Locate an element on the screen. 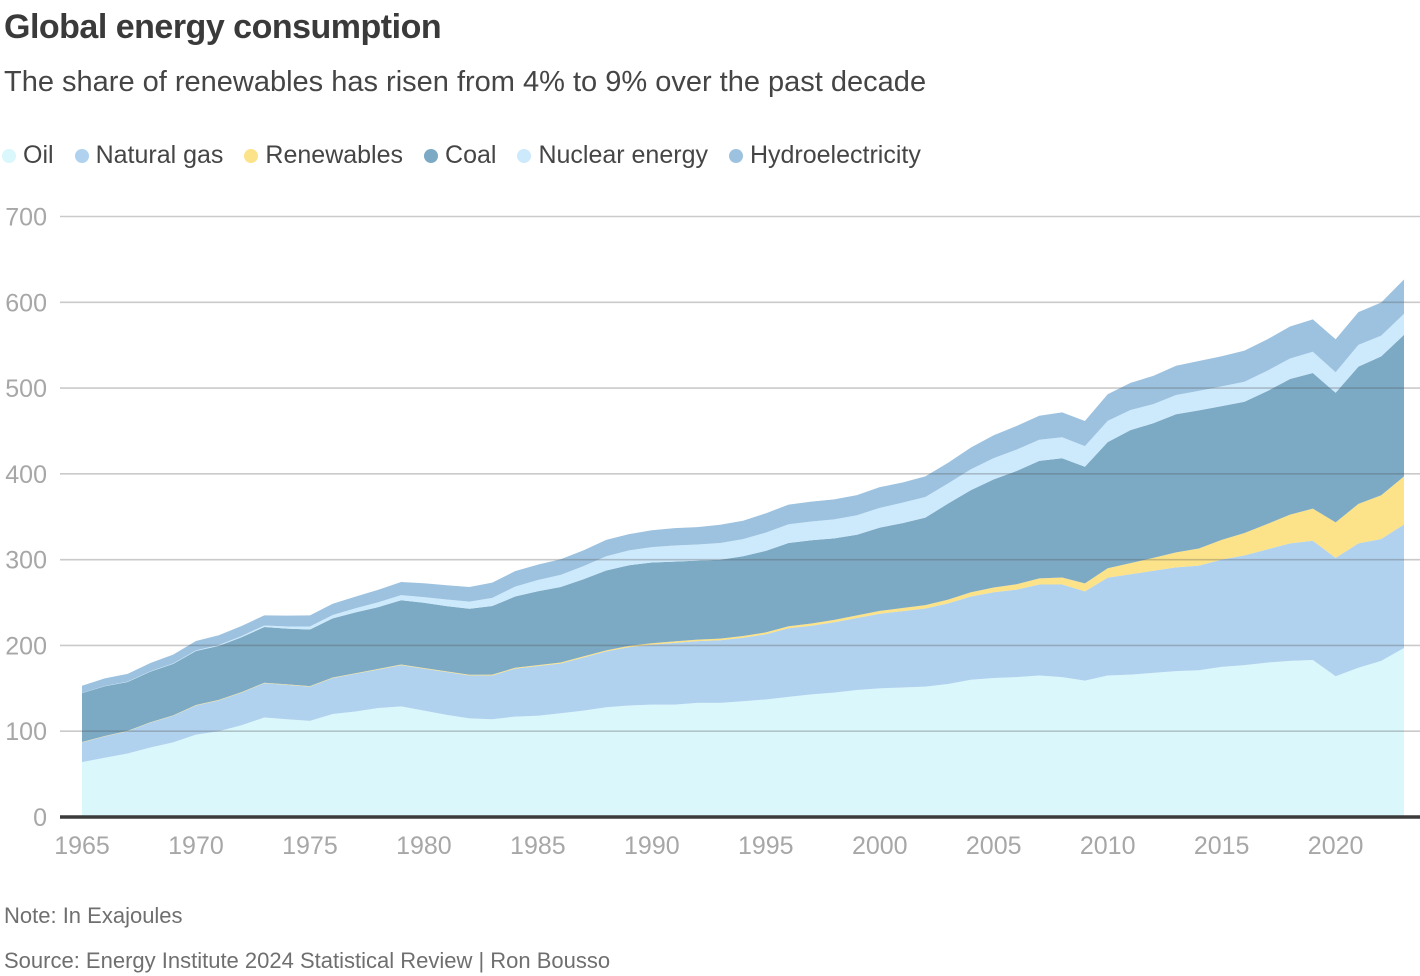  legend-dot-oil is located at coordinates (9, 155).